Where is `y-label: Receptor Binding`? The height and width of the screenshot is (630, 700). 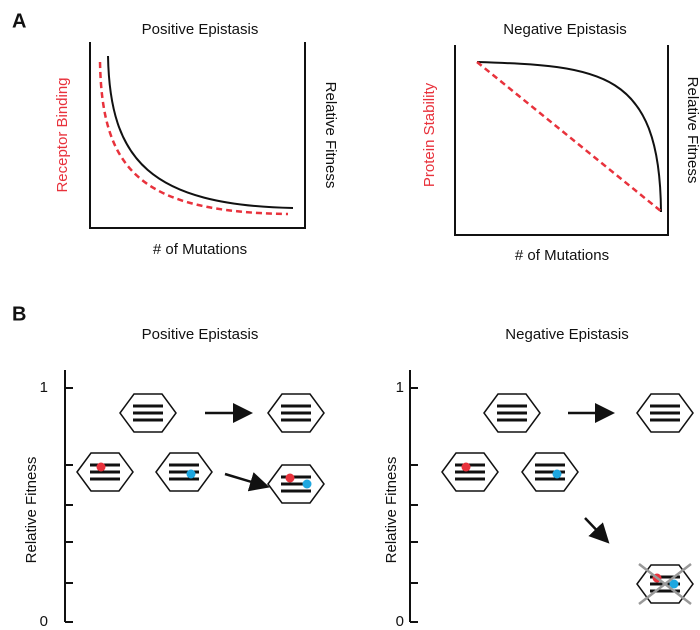 y-label: Receptor Binding is located at coordinates (62, 134).